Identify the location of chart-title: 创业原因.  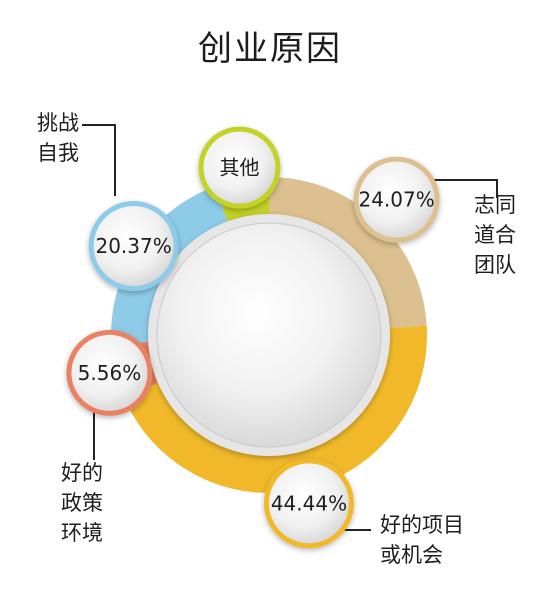
(270, 49).